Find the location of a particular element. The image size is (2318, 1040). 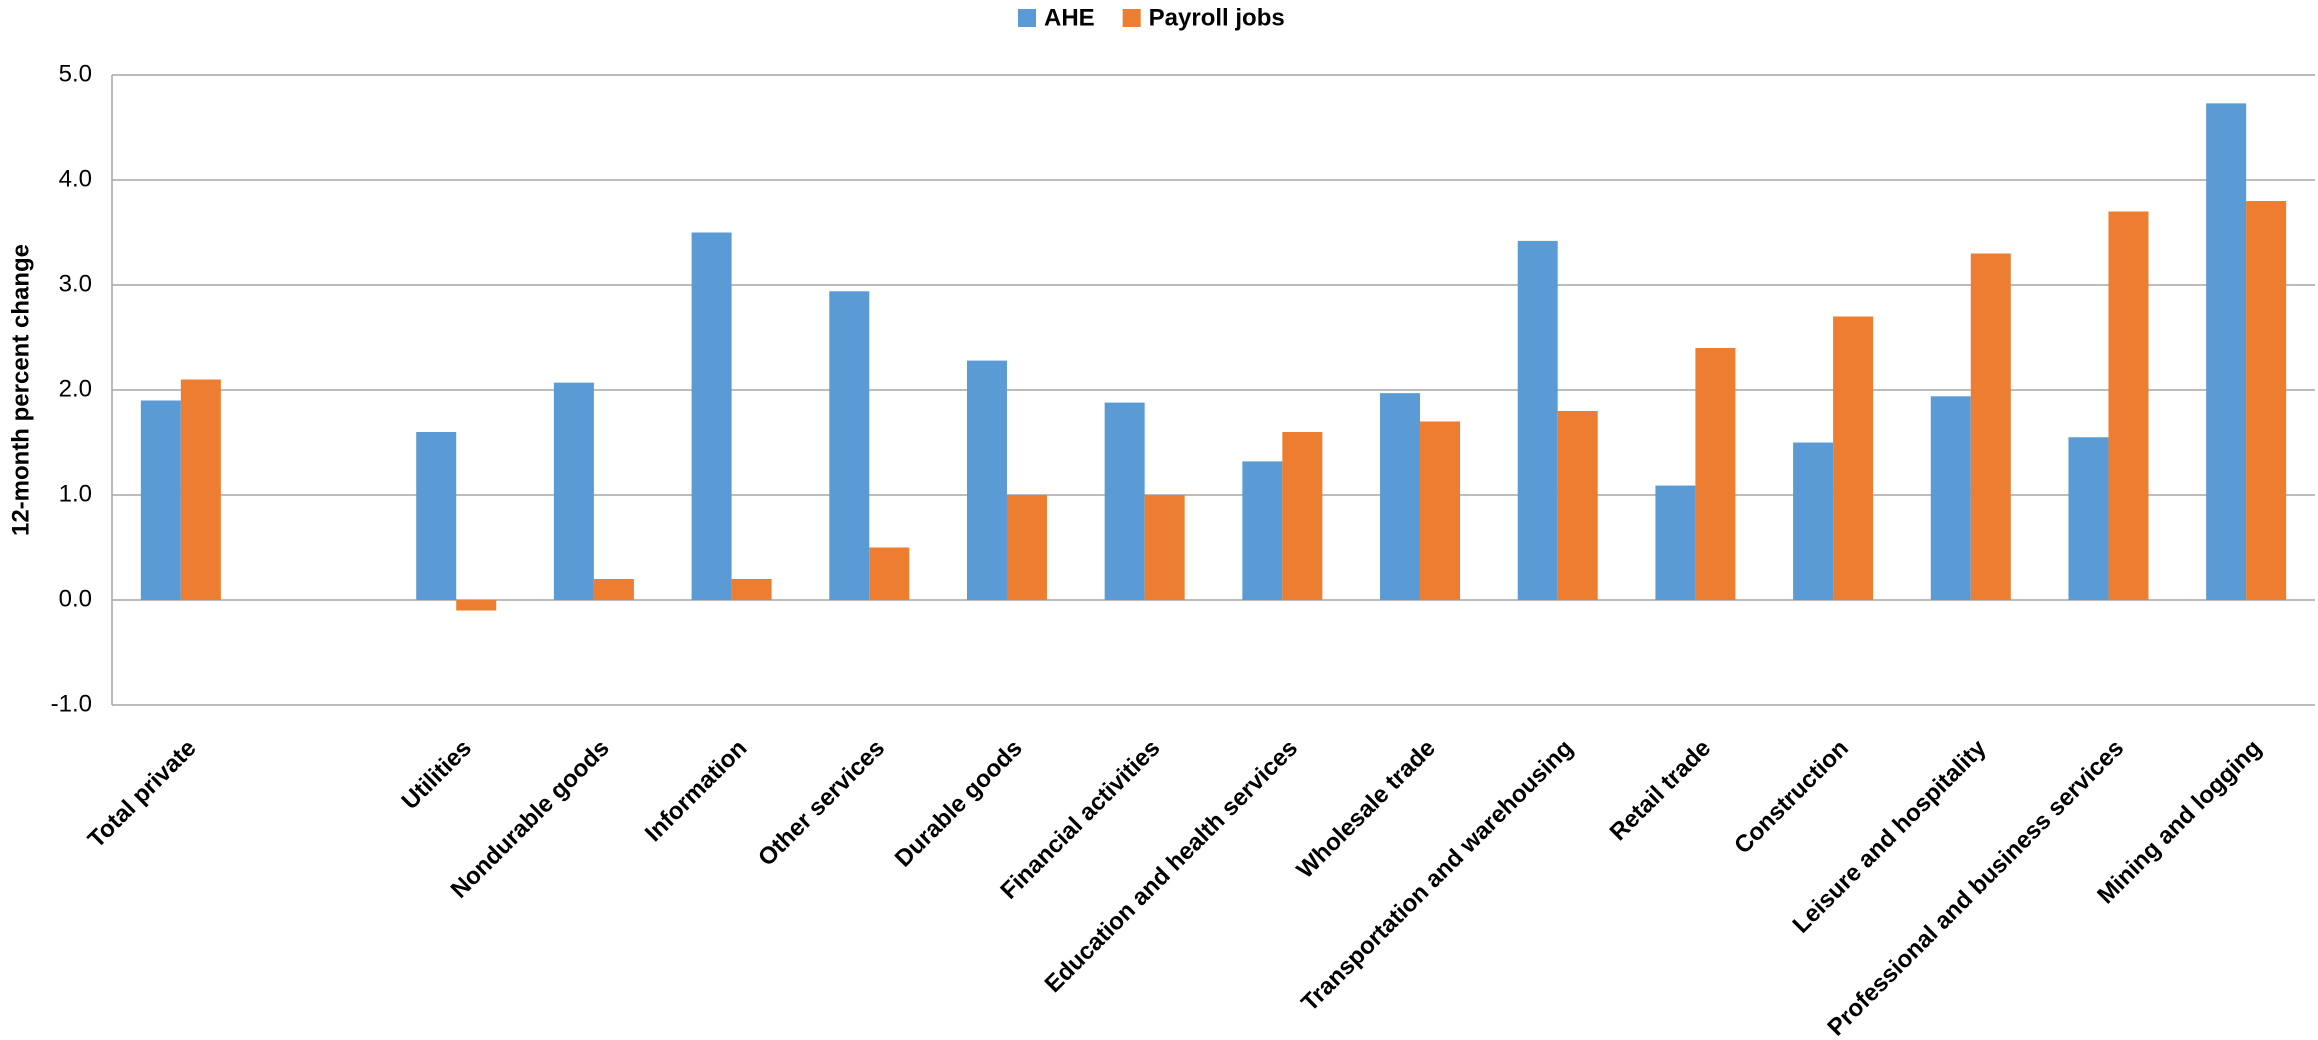

y-axis-title: 12-month percent change is located at coordinates (20, 390).